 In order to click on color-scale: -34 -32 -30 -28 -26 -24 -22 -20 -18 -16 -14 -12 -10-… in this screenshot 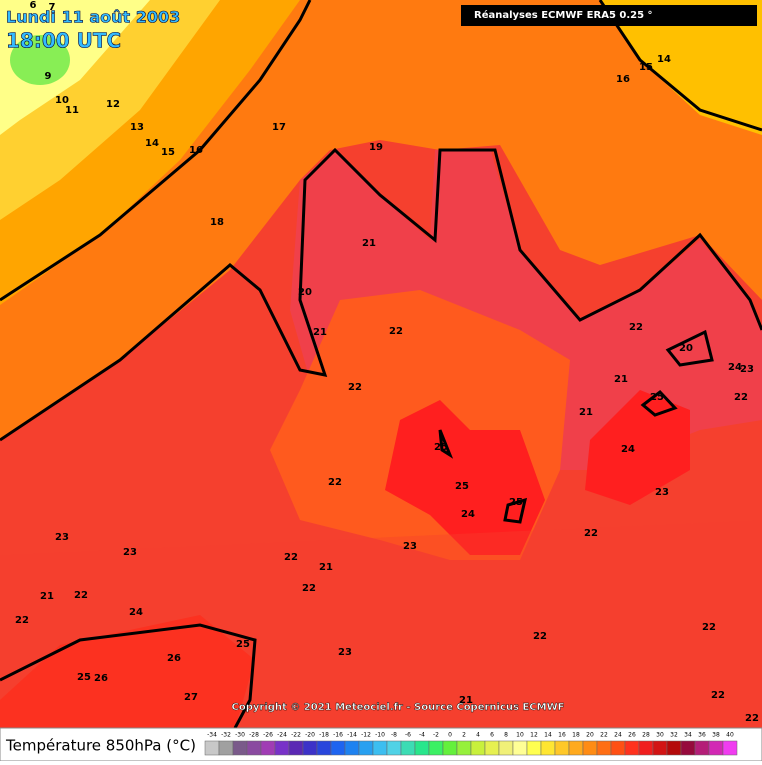, I will do `click(471, 744)`.